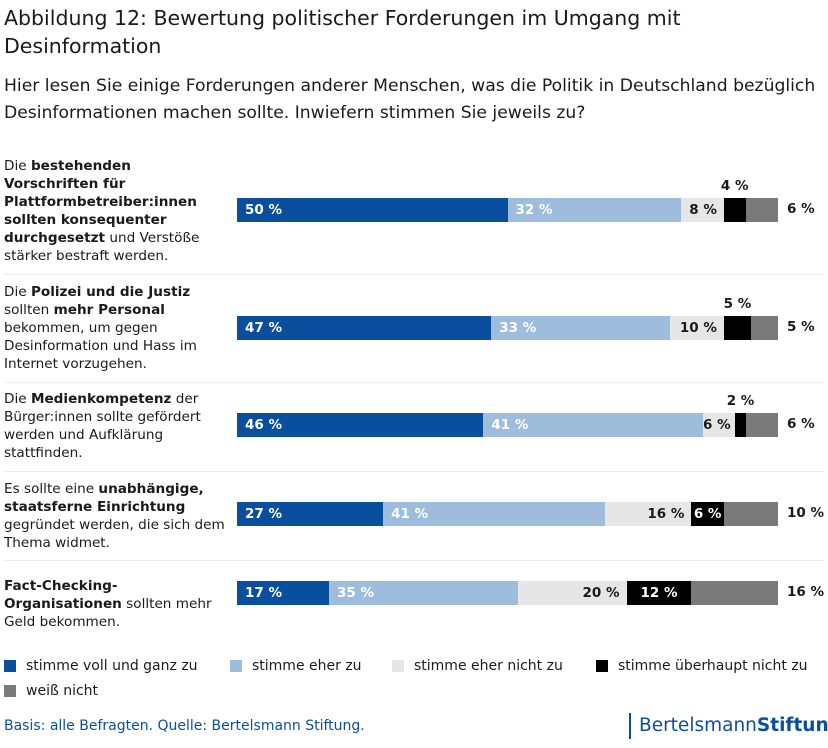  What do you see at coordinates (659, 593) in the screenshot?
I see `bar-segment-4: 12 %` at bounding box center [659, 593].